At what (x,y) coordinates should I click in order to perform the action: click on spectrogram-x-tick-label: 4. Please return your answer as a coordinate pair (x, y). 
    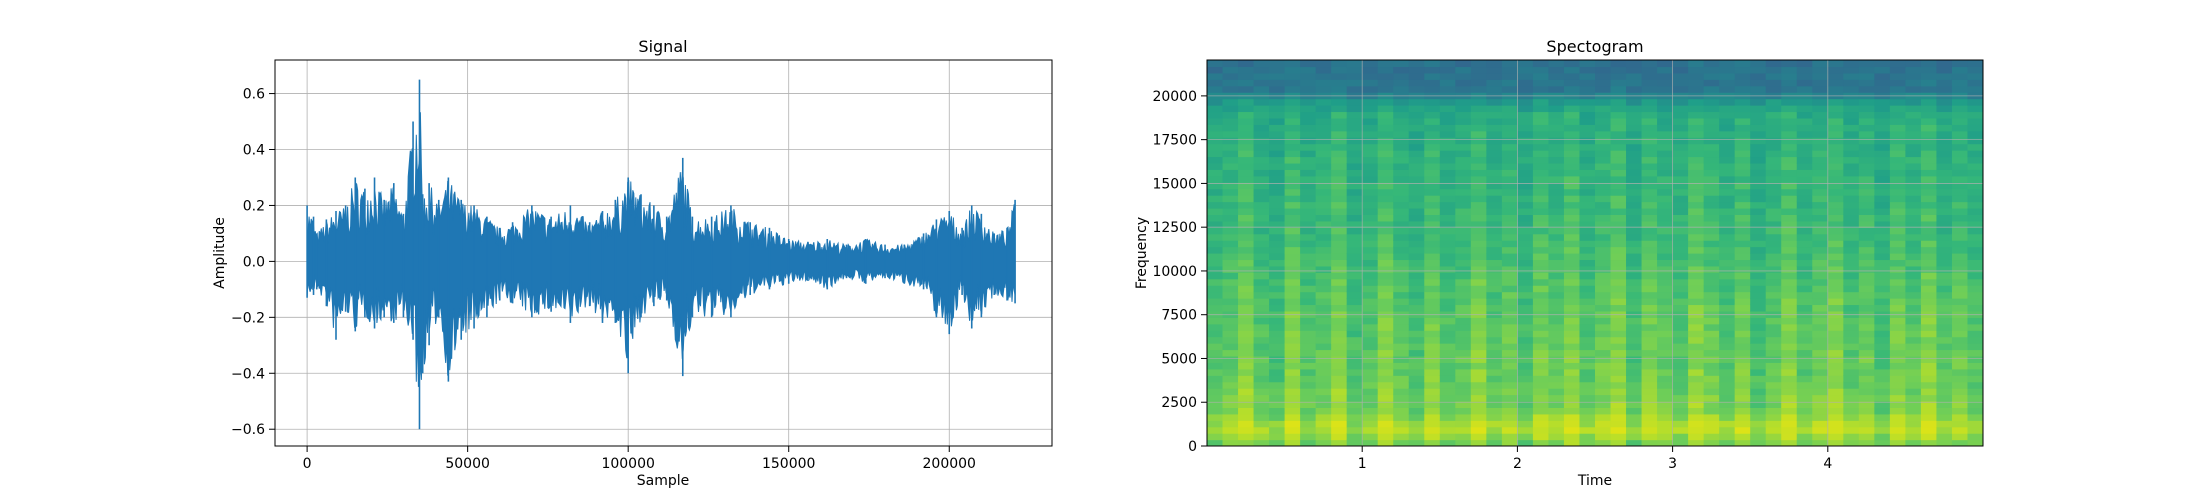
    Looking at the image, I should click on (1827, 464).